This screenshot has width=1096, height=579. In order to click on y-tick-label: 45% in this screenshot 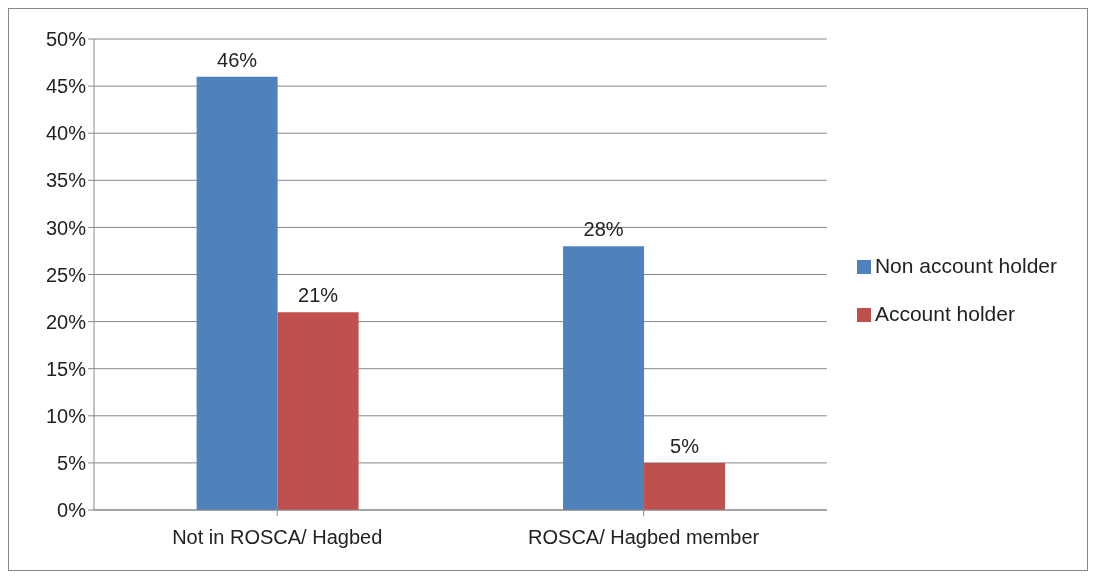, I will do `click(66, 86)`.